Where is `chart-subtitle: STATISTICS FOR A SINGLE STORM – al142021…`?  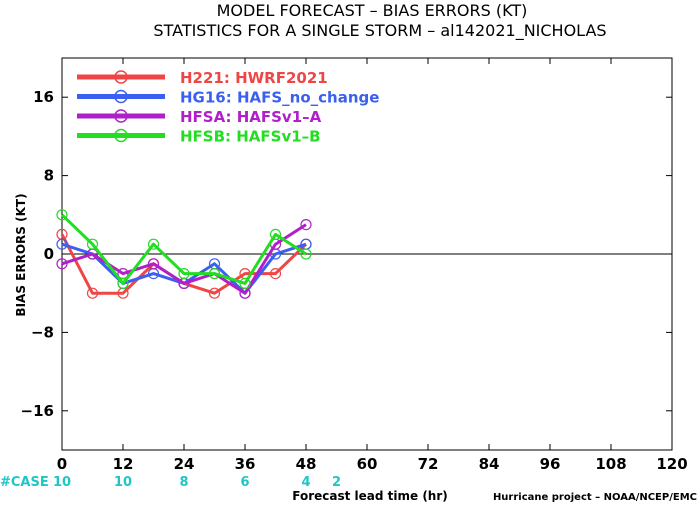
chart-subtitle: STATISTICS FOR A SINGLE STORM – al142021… is located at coordinates (379, 31).